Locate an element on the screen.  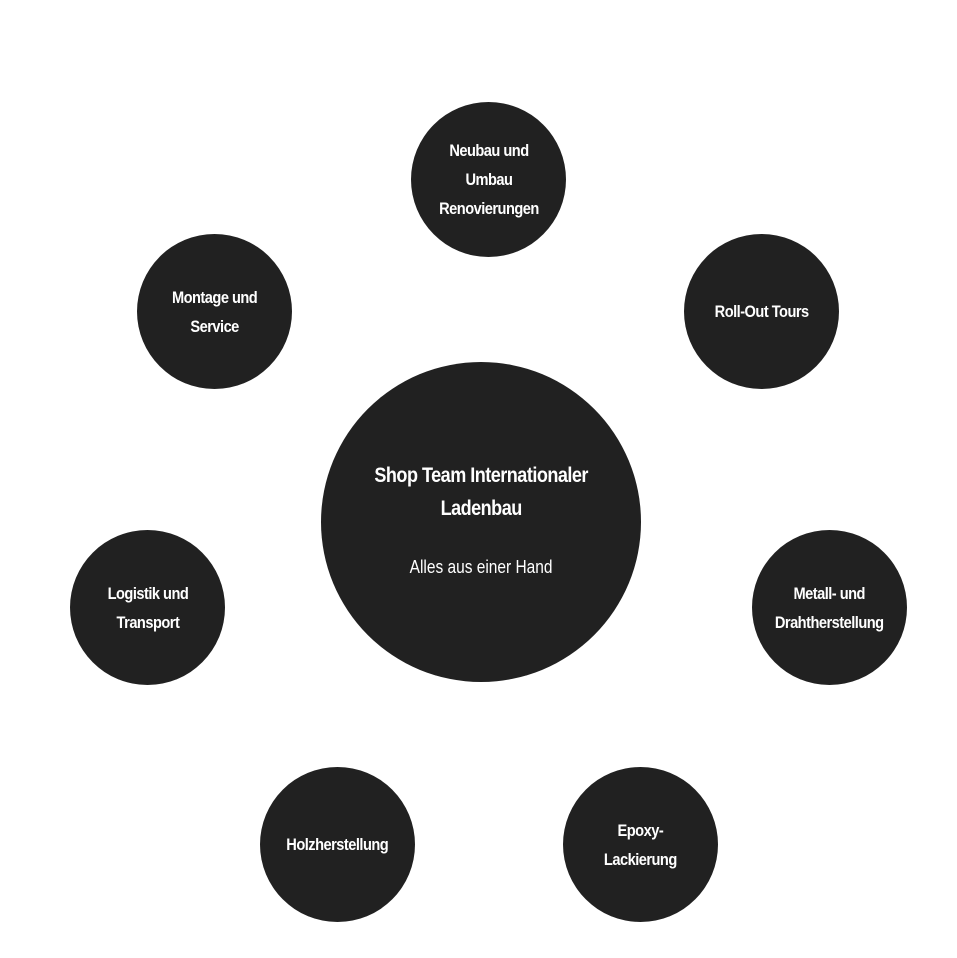
service-label-logistik: Logistik und Transport is located at coordinates (147, 607).